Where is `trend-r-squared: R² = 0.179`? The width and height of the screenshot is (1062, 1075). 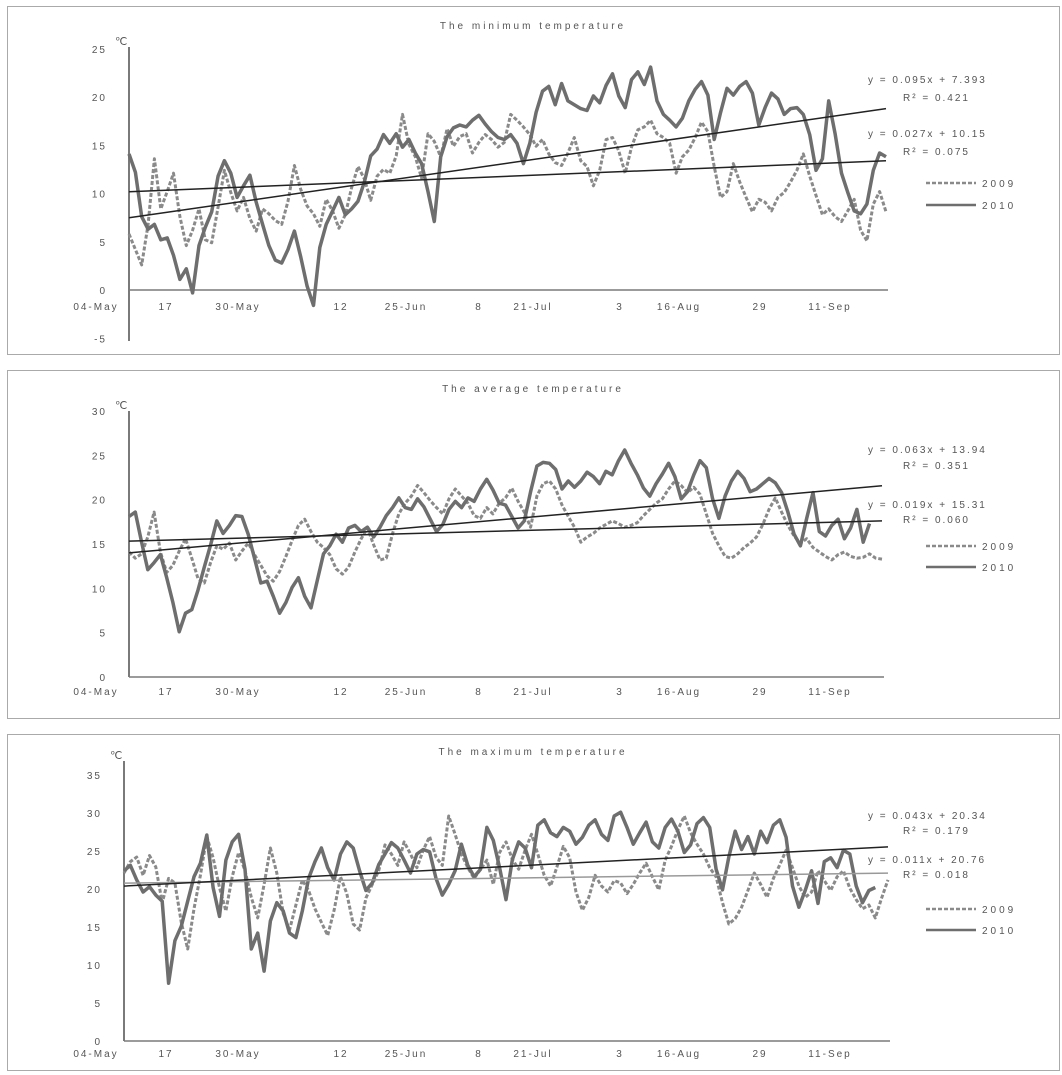 trend-r-squared: R² = 0.179 is located at coordinates (936, 831).